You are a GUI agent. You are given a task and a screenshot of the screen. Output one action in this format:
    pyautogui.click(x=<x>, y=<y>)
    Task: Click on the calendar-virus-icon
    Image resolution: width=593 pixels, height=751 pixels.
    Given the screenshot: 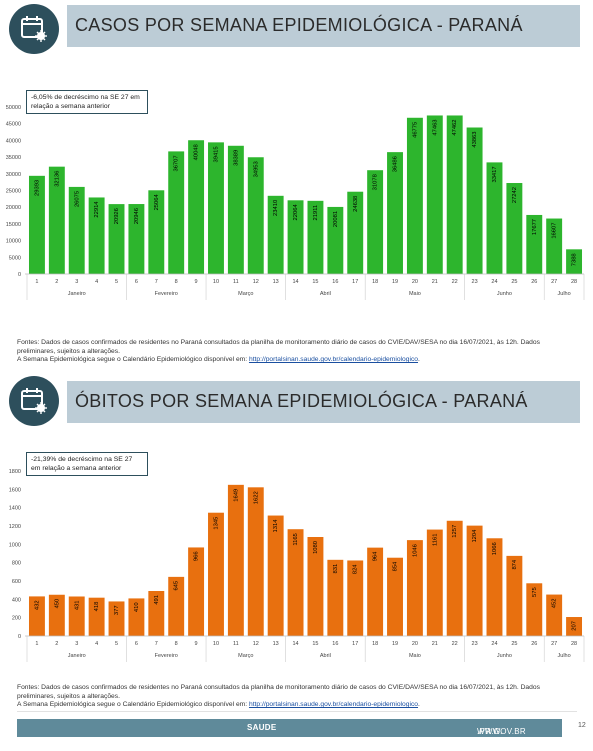 What is the action you would take?
    pyautogui.click(x=34, y=401)
    